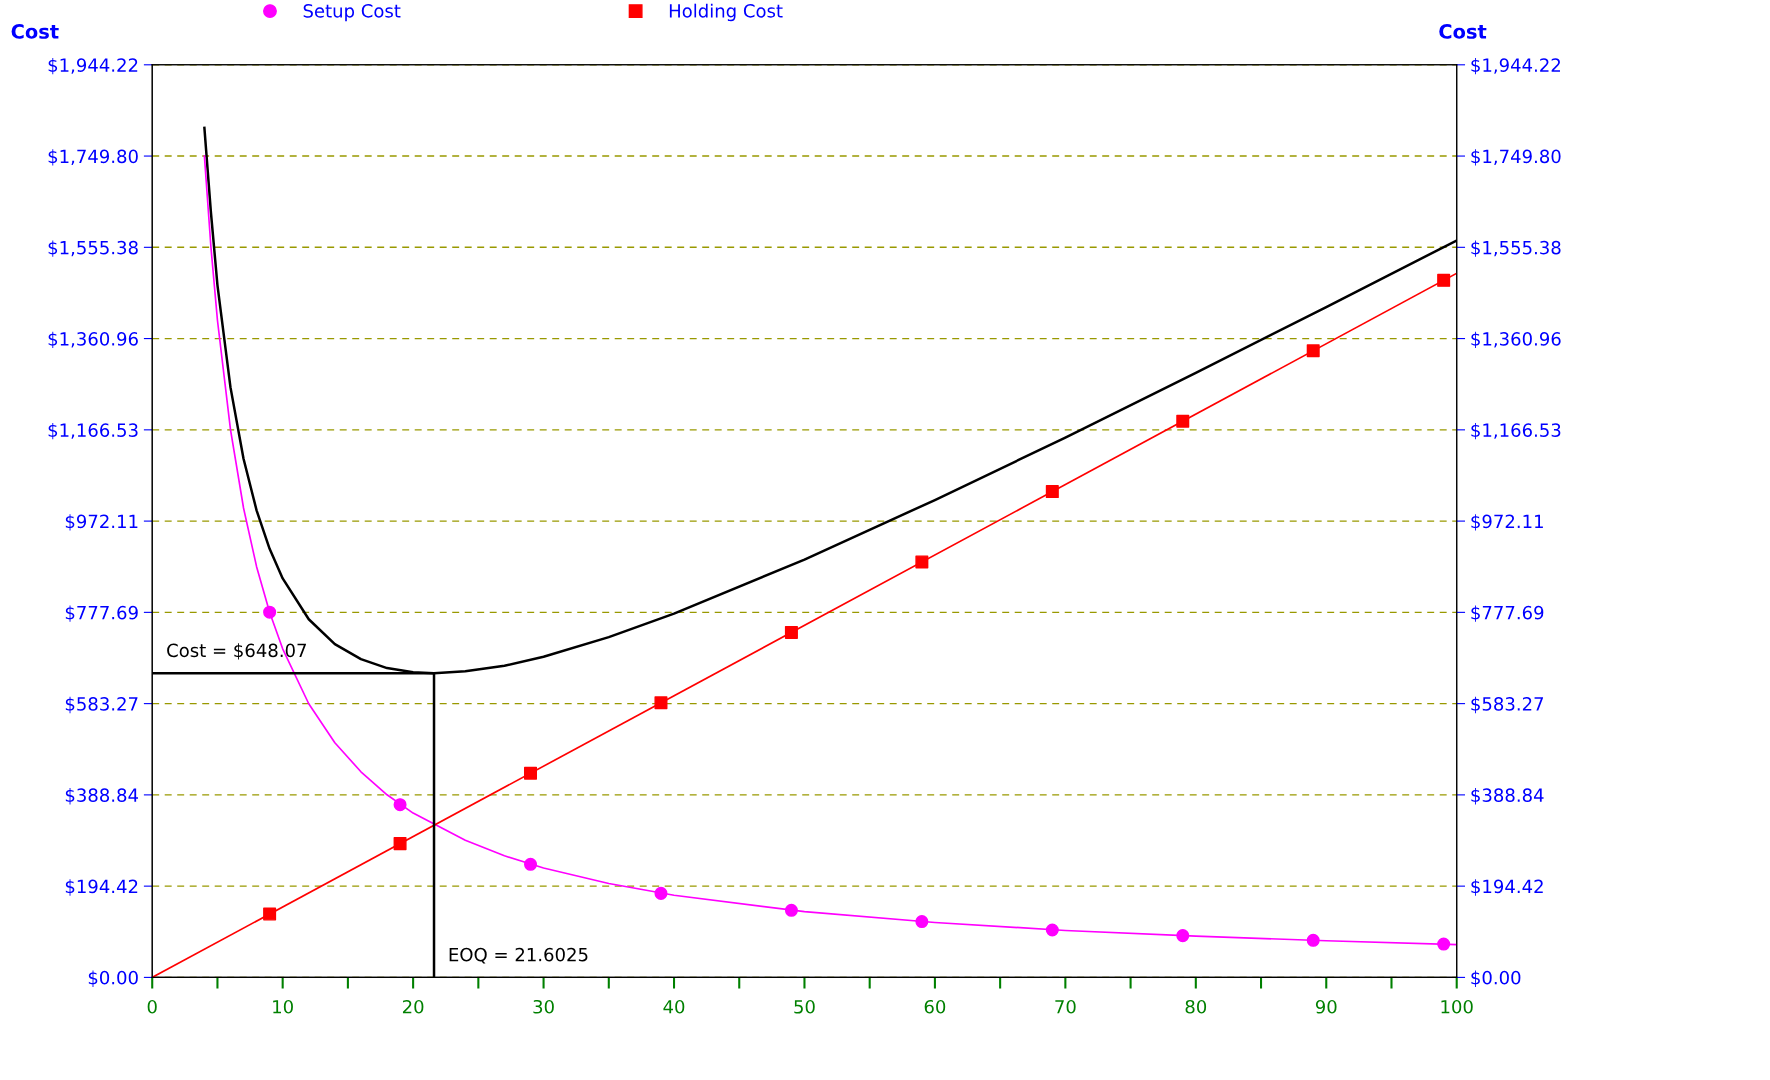  I want to click on y2-tick-label: $0.00, so click(1496, 978).